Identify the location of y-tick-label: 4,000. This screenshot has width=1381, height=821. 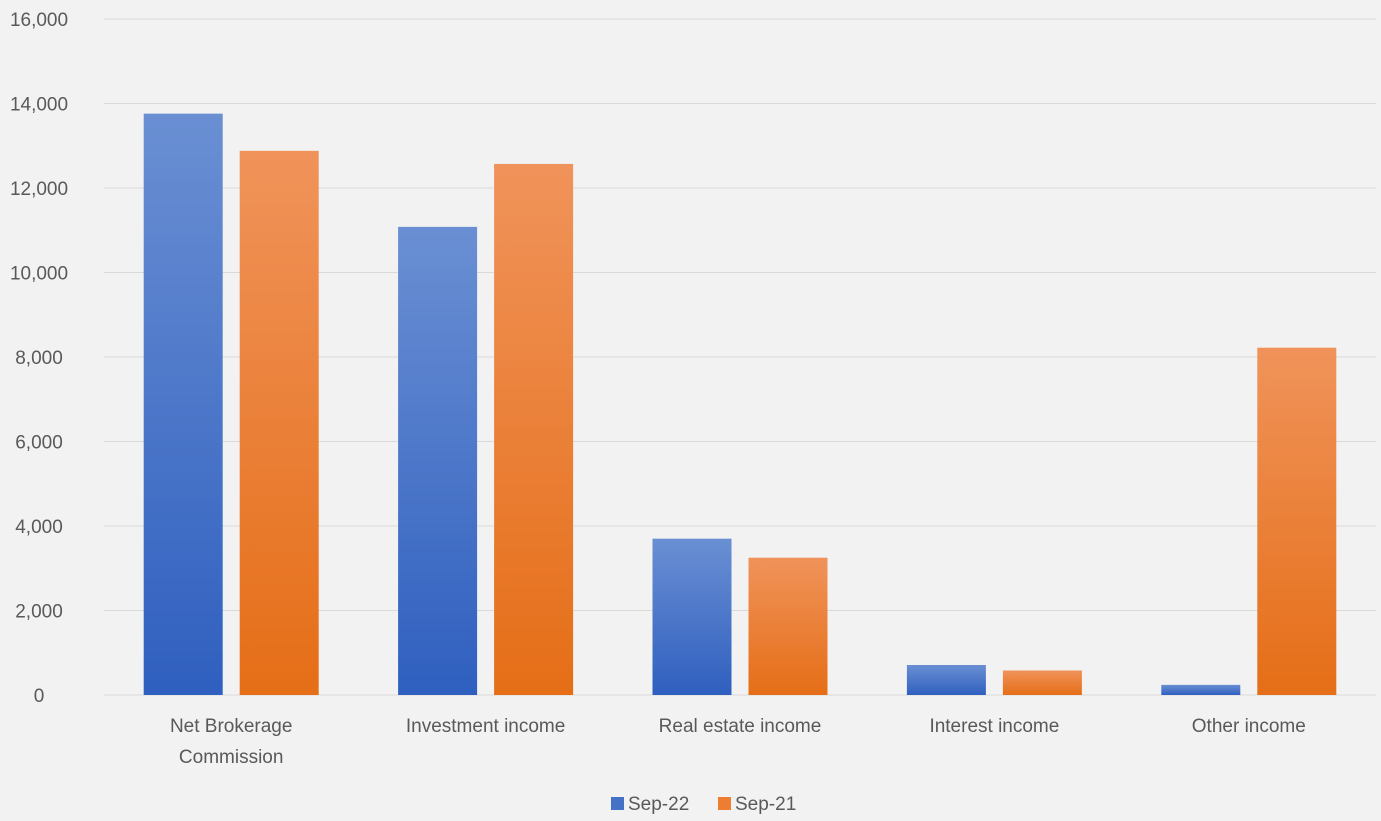
(39, 527).